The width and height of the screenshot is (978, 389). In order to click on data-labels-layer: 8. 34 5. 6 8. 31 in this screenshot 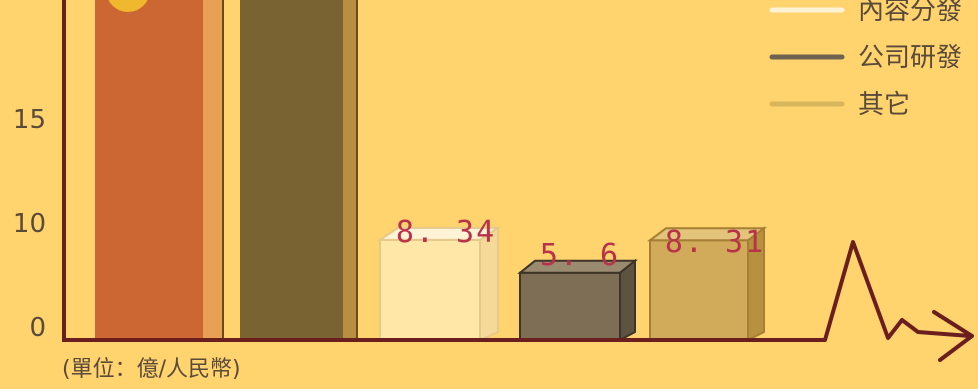, I will do `click(580, 244)`.